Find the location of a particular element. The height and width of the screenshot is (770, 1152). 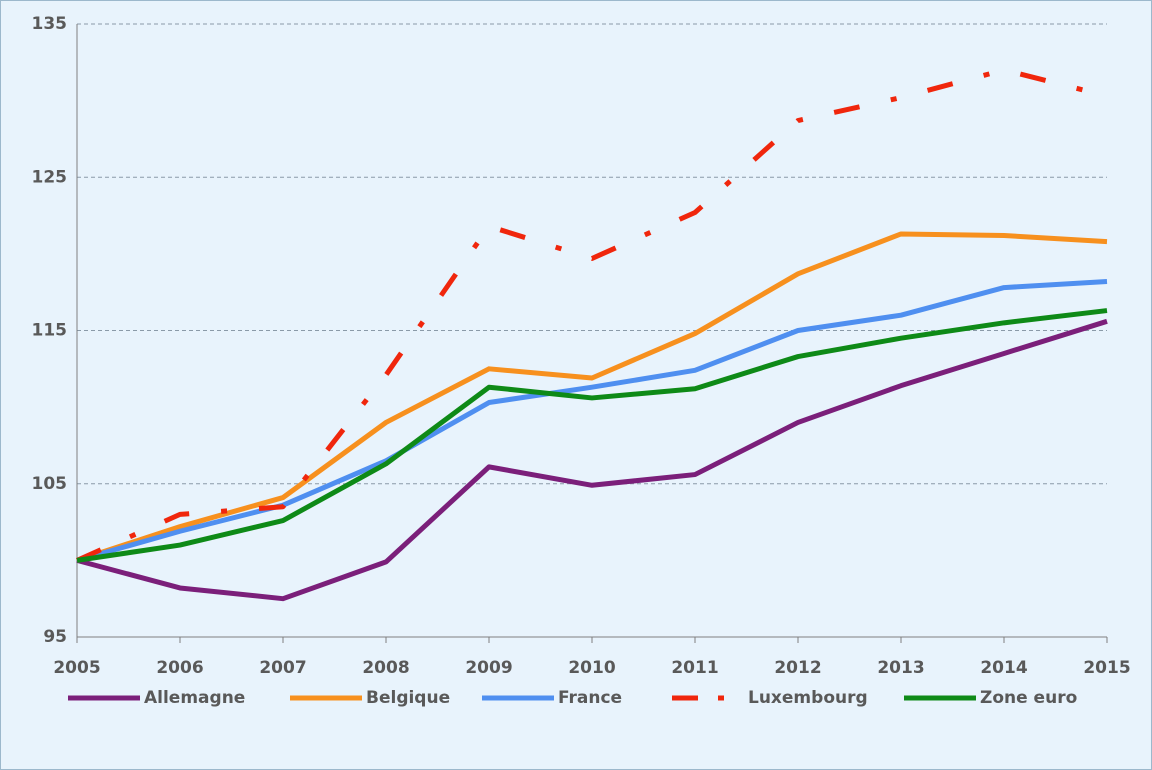

x-tick-label: 2011 is located at coordinates (694, 668).